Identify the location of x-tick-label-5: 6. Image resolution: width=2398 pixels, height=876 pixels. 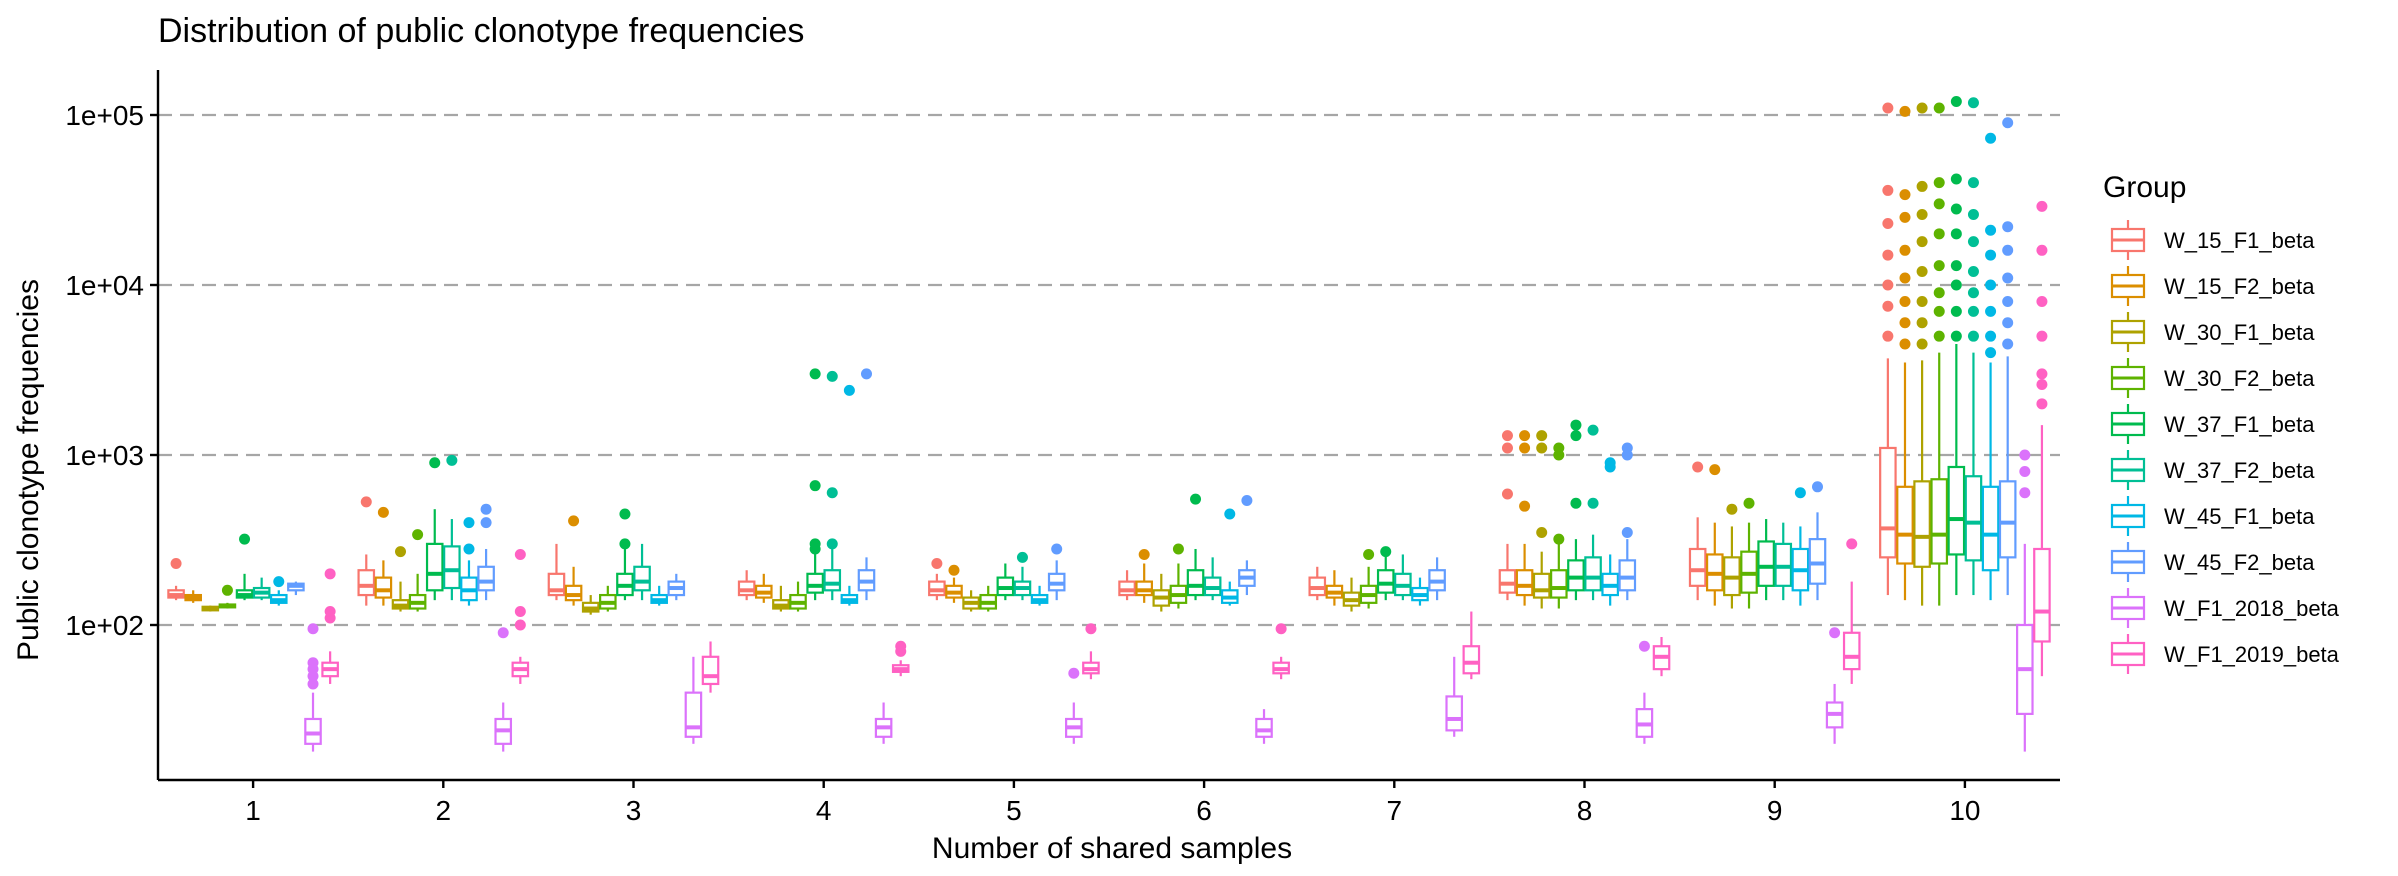
(1204, 810).